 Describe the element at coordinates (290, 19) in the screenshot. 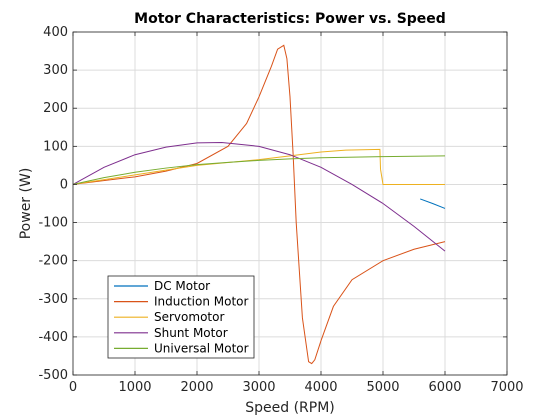

I see `chart-title: Motor Characteristics: Power vs. Speed` at that location.